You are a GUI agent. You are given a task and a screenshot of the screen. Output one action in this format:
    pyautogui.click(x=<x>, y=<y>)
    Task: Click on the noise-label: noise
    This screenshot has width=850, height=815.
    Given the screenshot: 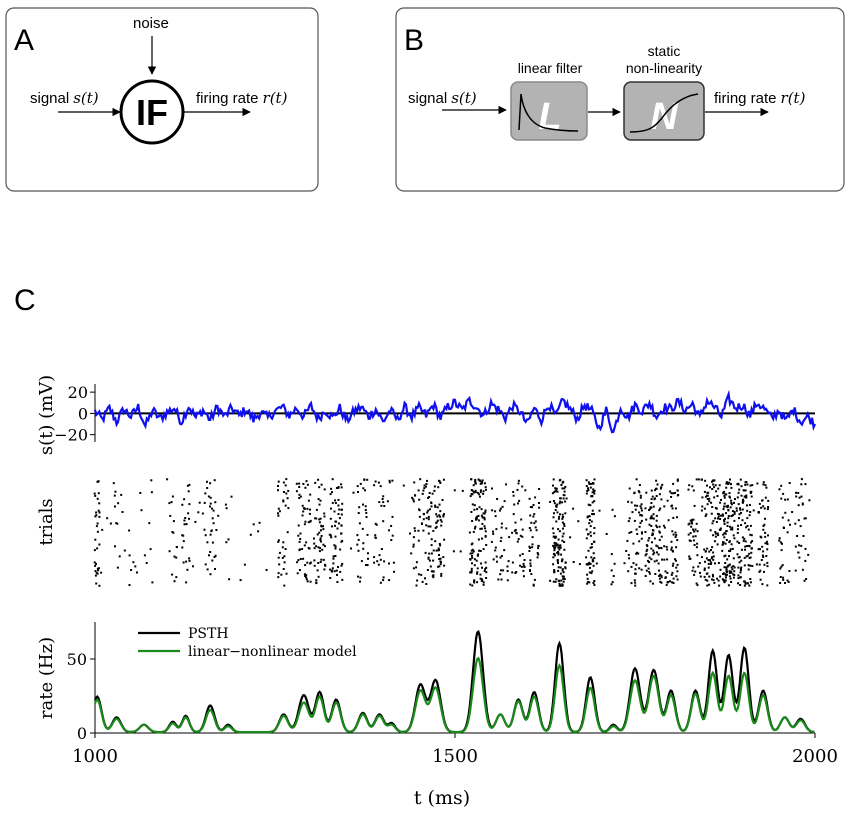 What is the action you would take?
    pyautogui.click(x=151, y=23)
    